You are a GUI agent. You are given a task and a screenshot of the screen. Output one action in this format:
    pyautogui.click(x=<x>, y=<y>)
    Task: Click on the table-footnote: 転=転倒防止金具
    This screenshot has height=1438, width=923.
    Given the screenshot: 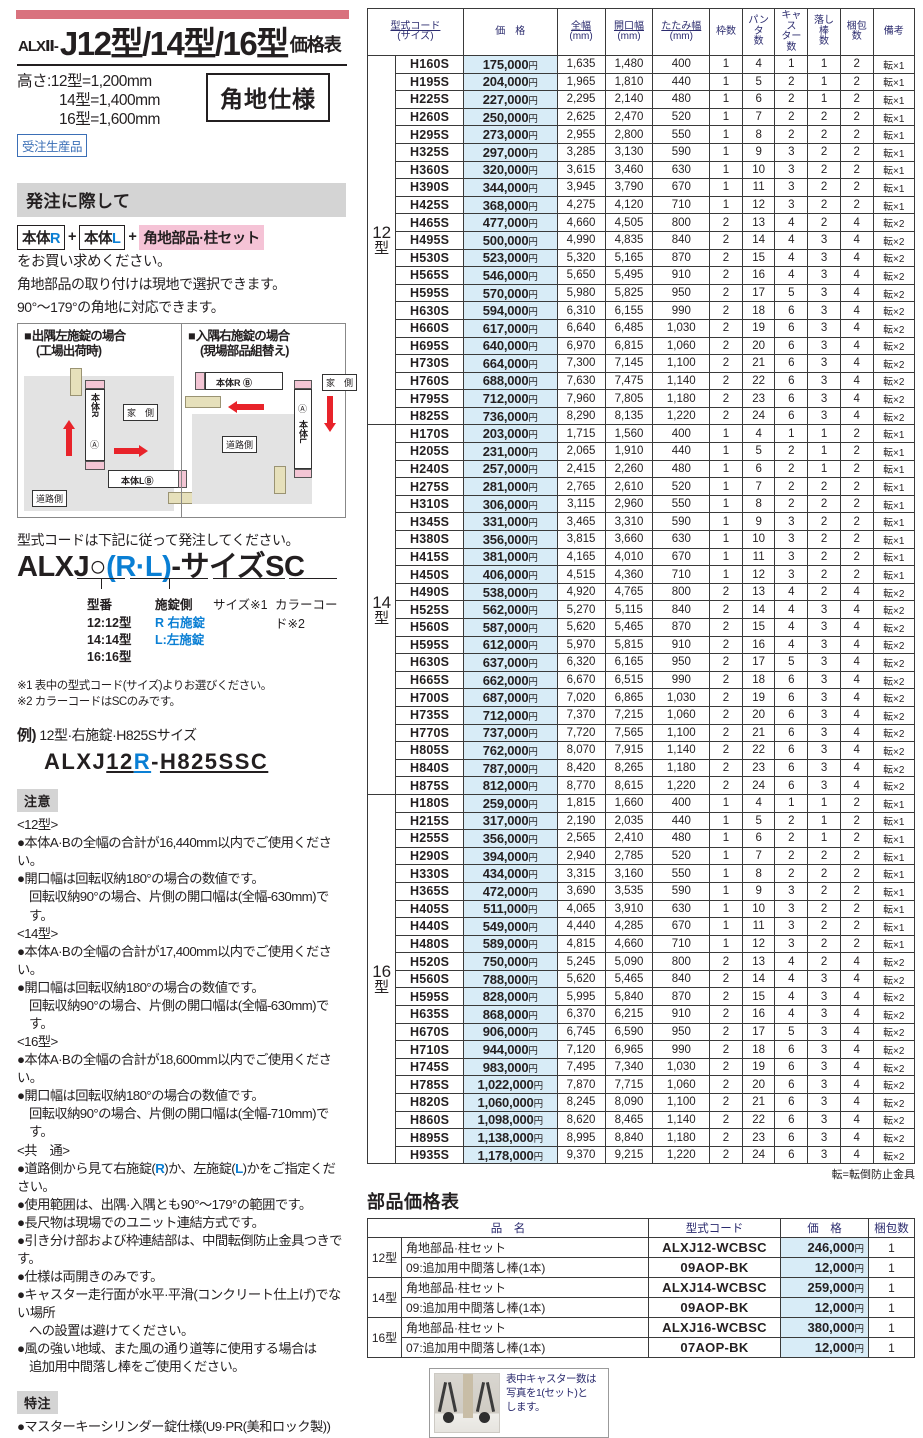 What is the action you would take?
    pyautogui.click(x=873, y=1175)
    